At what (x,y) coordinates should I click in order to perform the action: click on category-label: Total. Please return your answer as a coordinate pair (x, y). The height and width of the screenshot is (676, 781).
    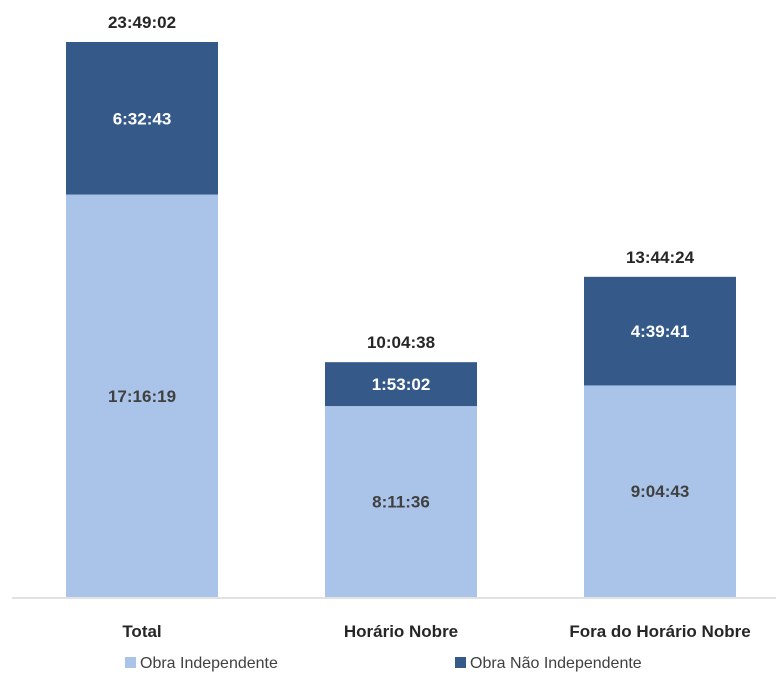
    Looking at the image, I should click on (141, 631).